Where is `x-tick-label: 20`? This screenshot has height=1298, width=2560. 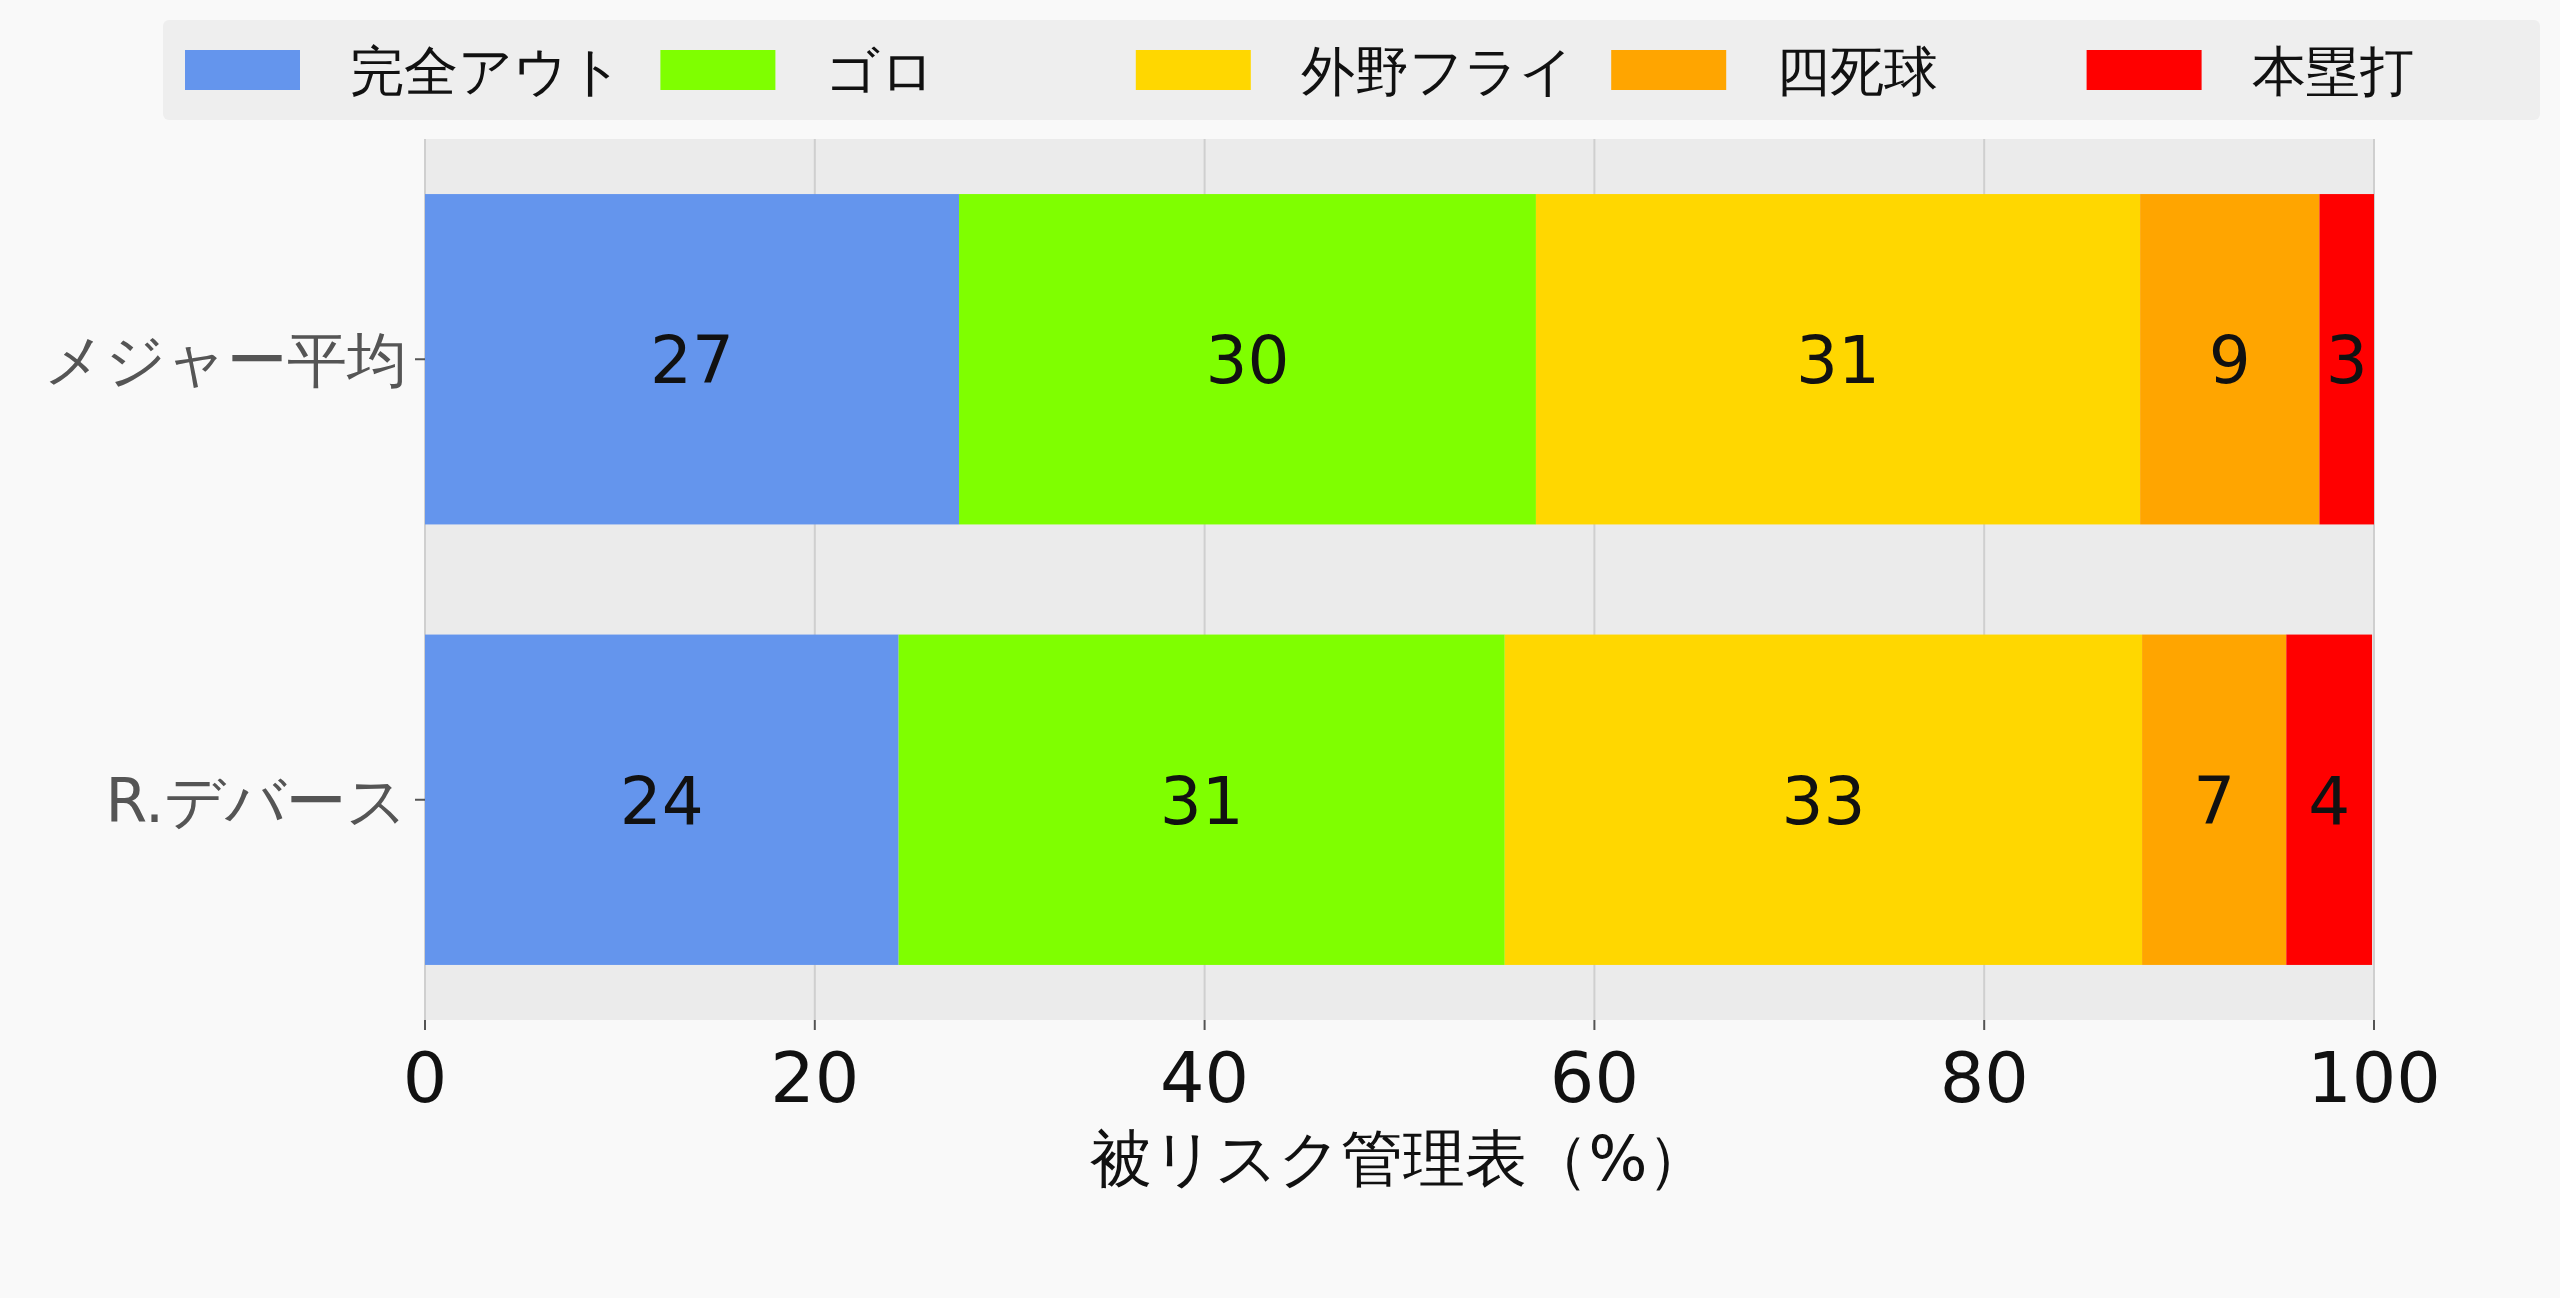
x-tick-label: 20 is located at coordinates (815, 1078).